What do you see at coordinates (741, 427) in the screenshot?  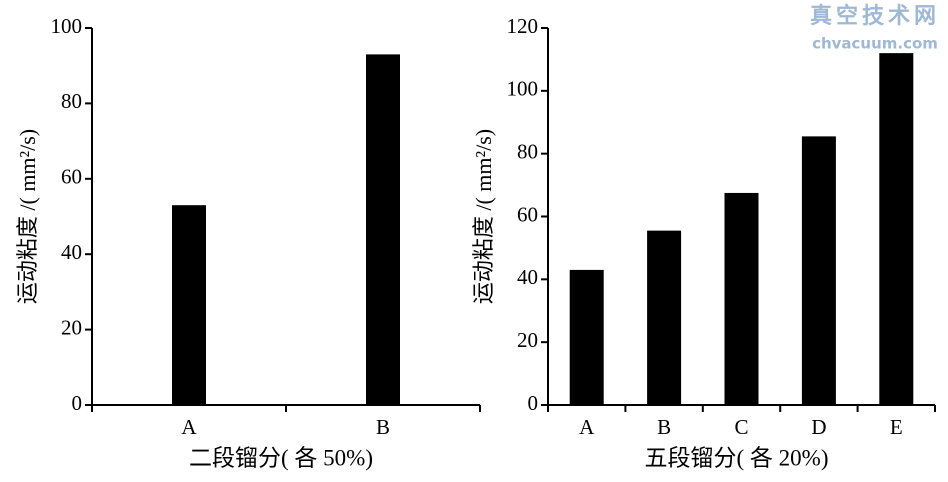 I see `x-tick-label: C` at bounding box center [741, 427].